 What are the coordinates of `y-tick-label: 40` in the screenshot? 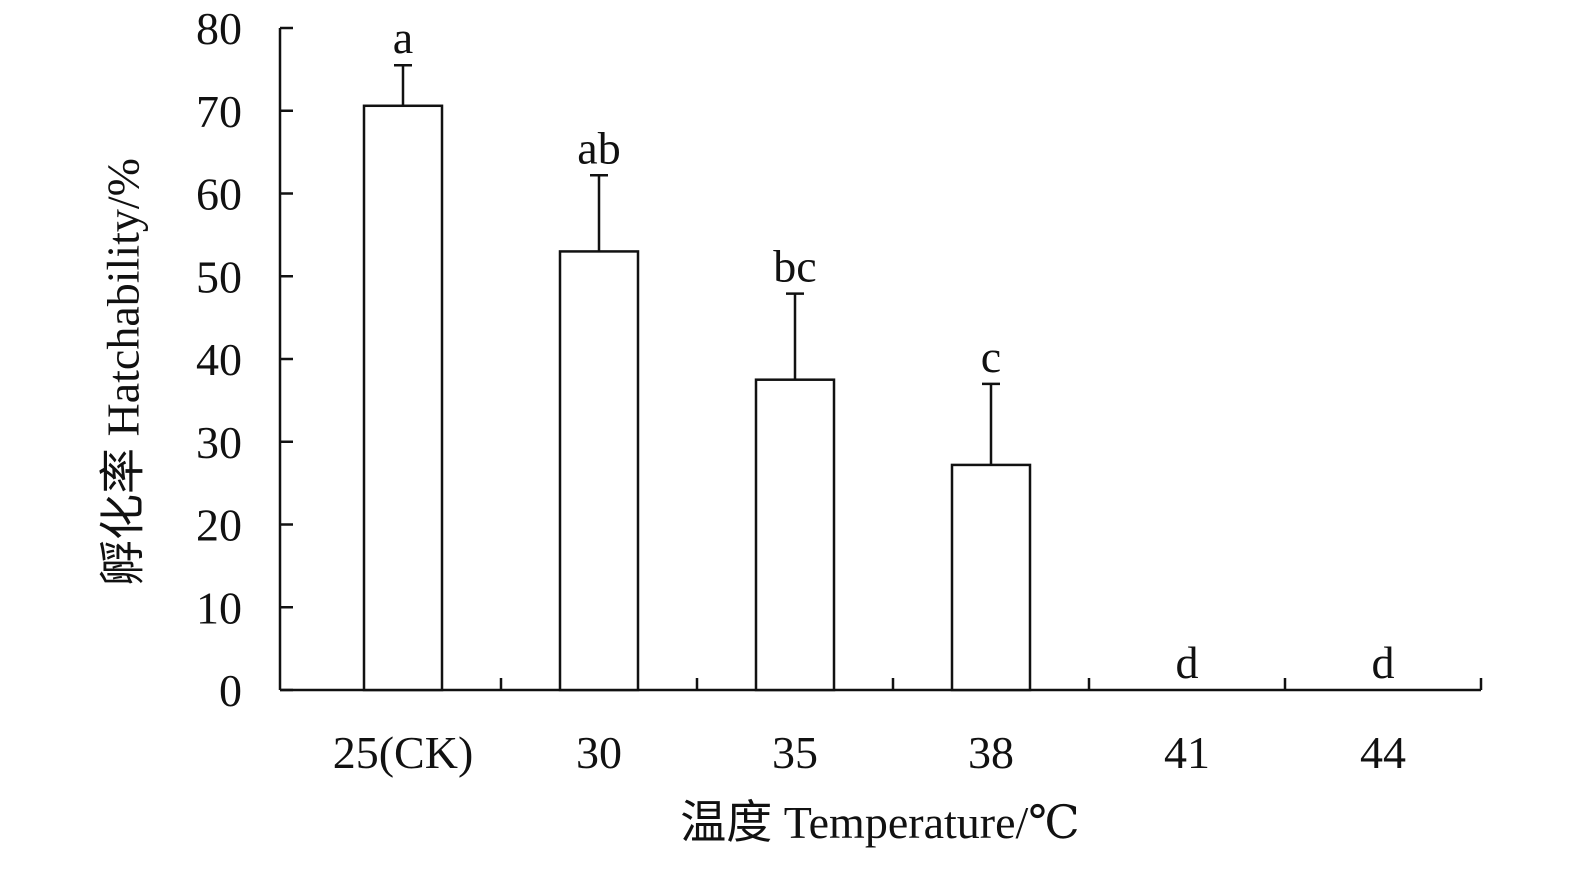 It's located at (219, 359).